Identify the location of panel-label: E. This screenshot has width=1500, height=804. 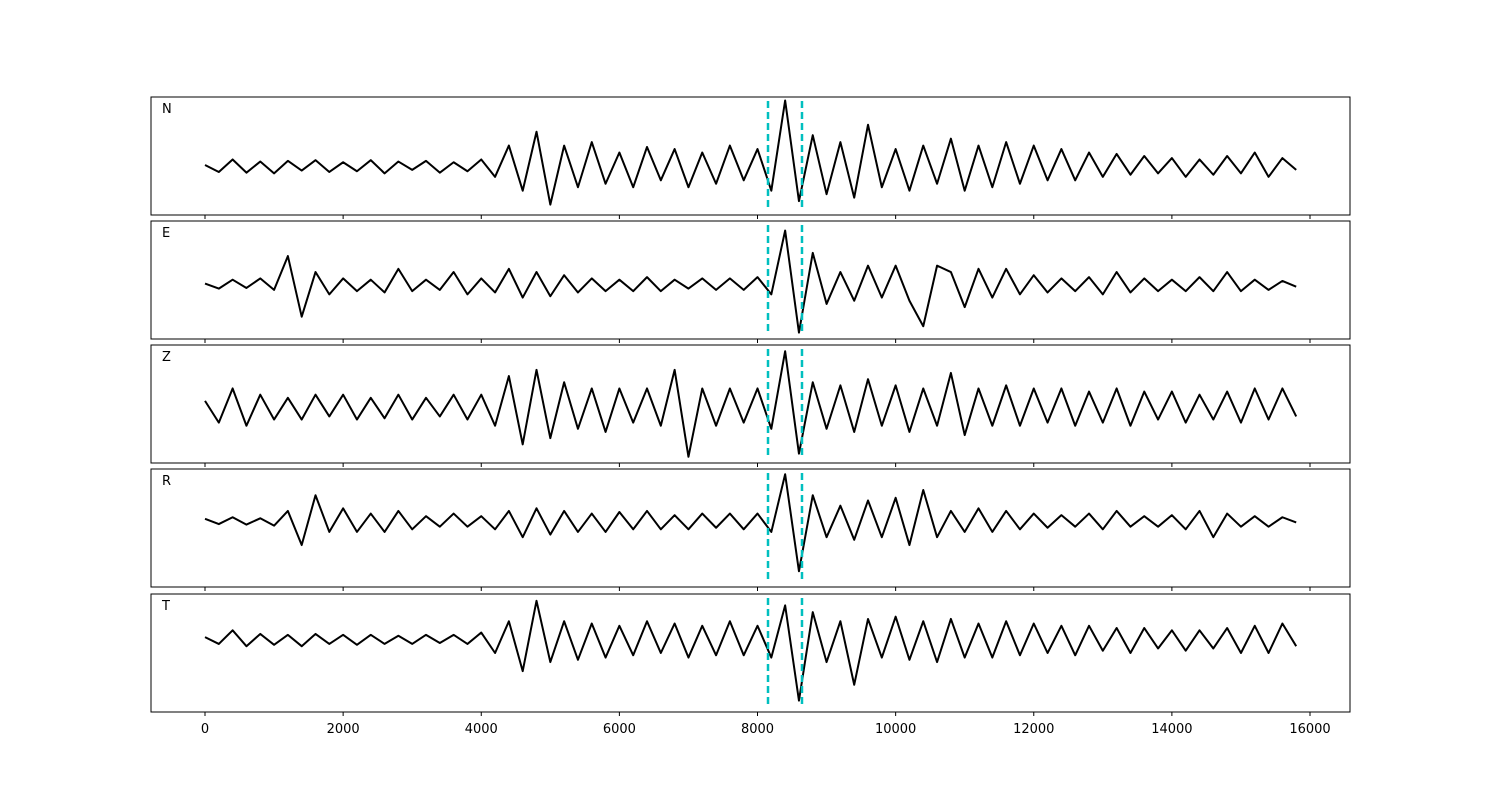
(166, 233).